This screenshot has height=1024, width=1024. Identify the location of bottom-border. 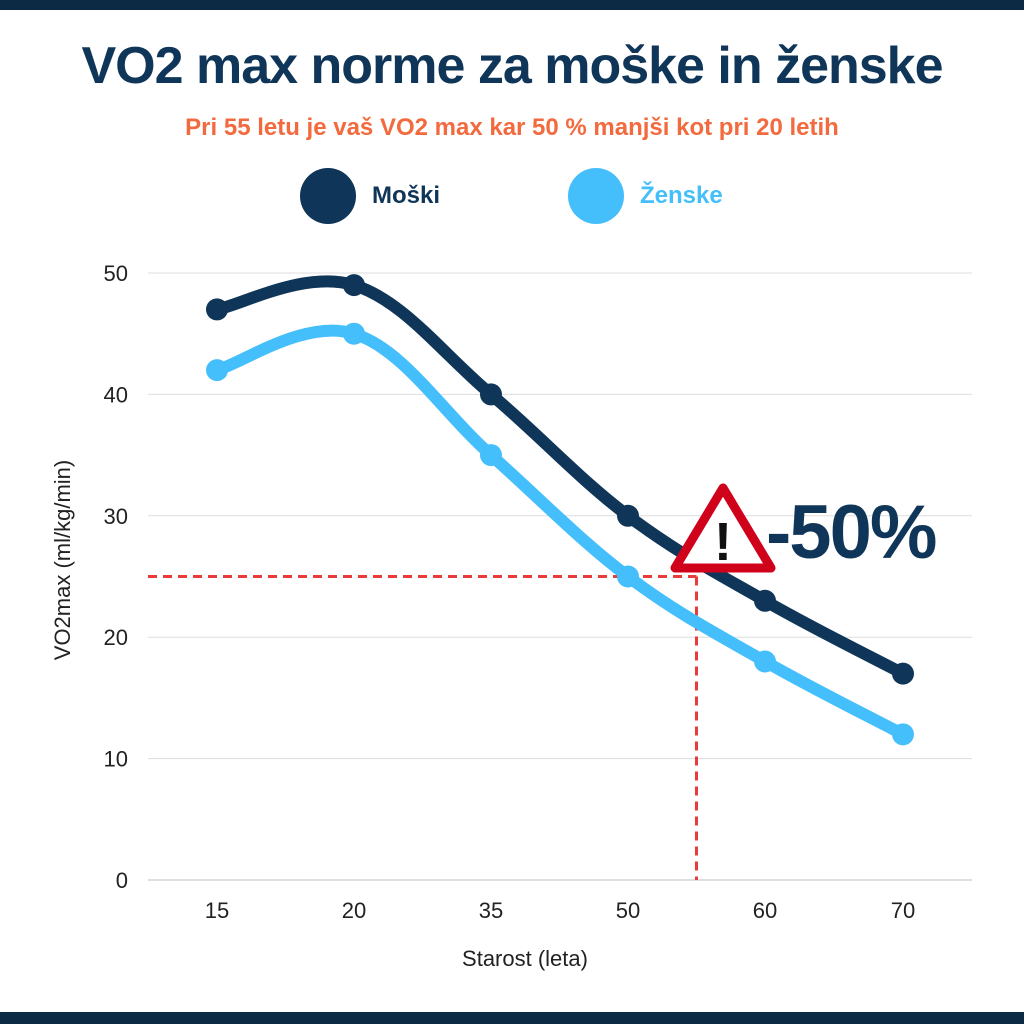
(512, 1018).